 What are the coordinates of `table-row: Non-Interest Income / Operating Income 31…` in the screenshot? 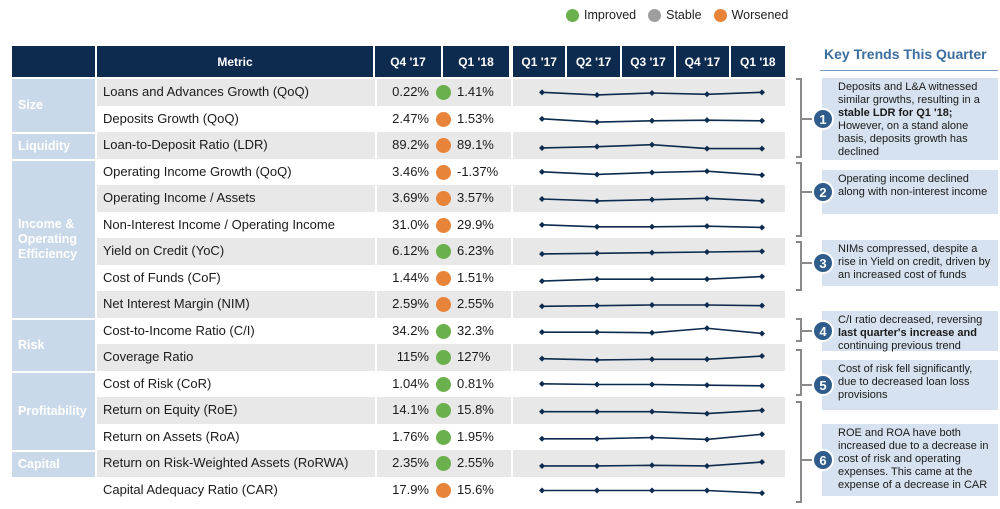 It's located at (441, 225).